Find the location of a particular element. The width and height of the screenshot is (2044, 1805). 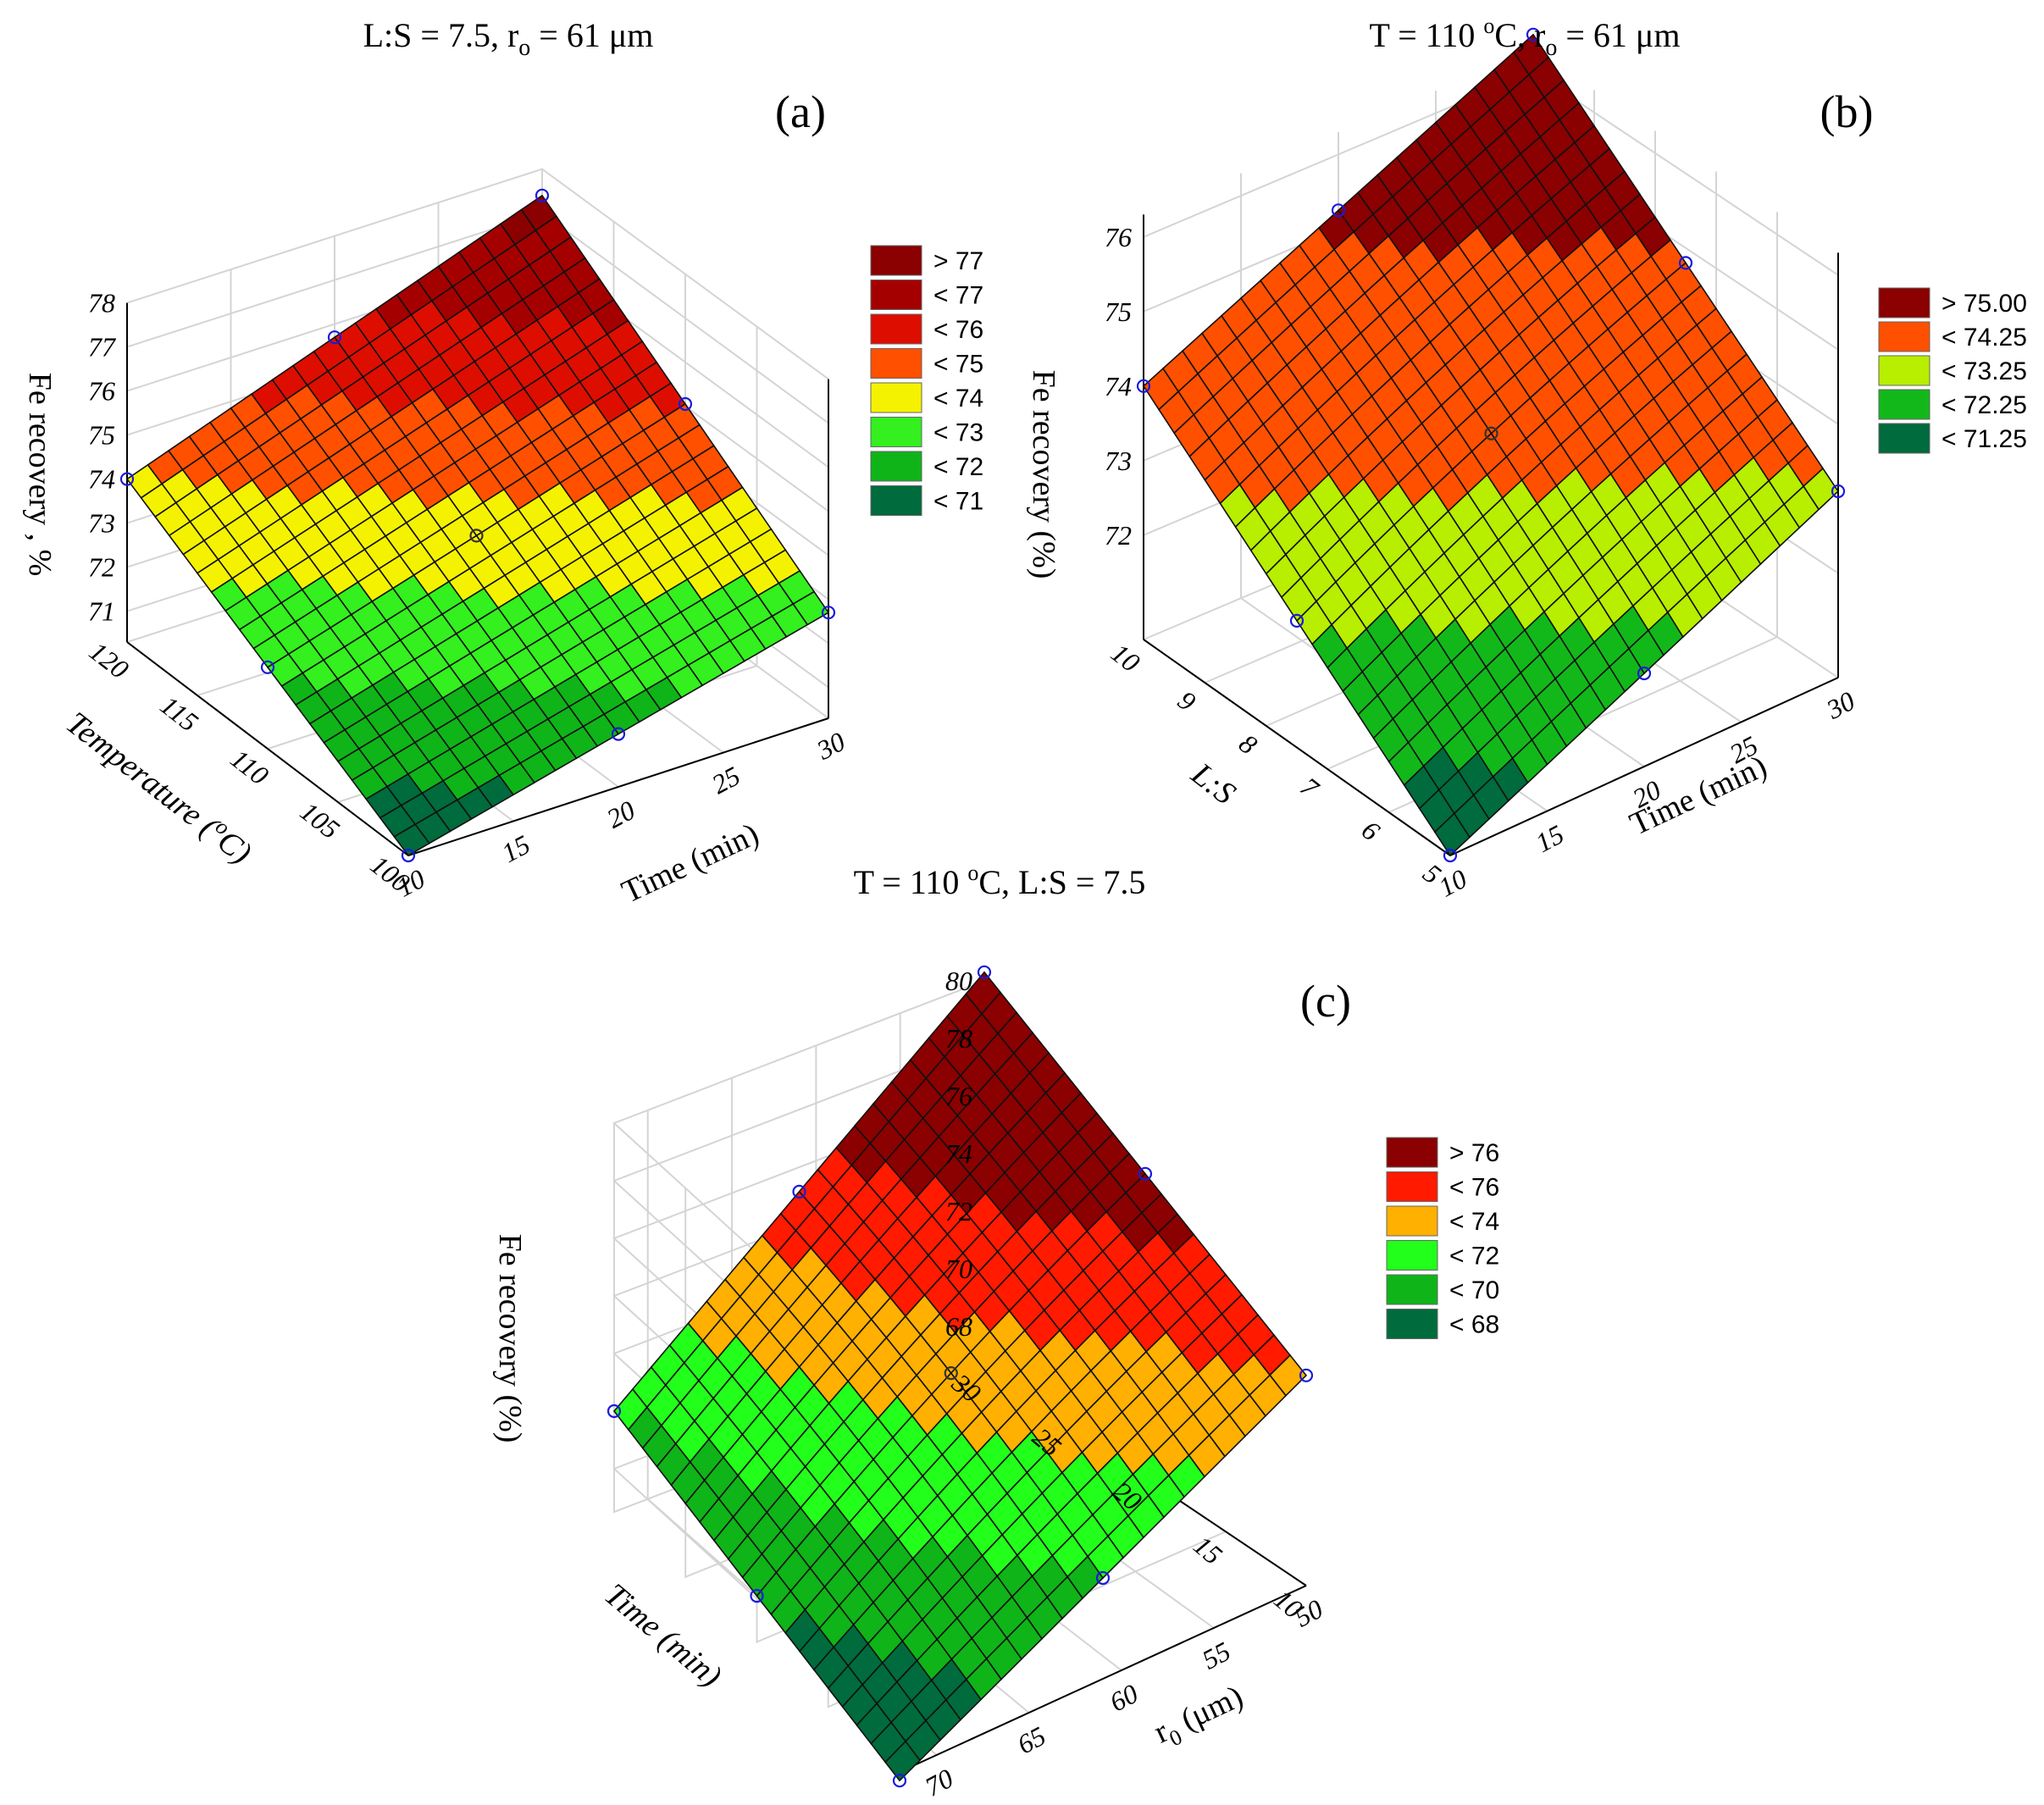

panel-a-legend-label: < 76 is located at coordinates (958, 330).